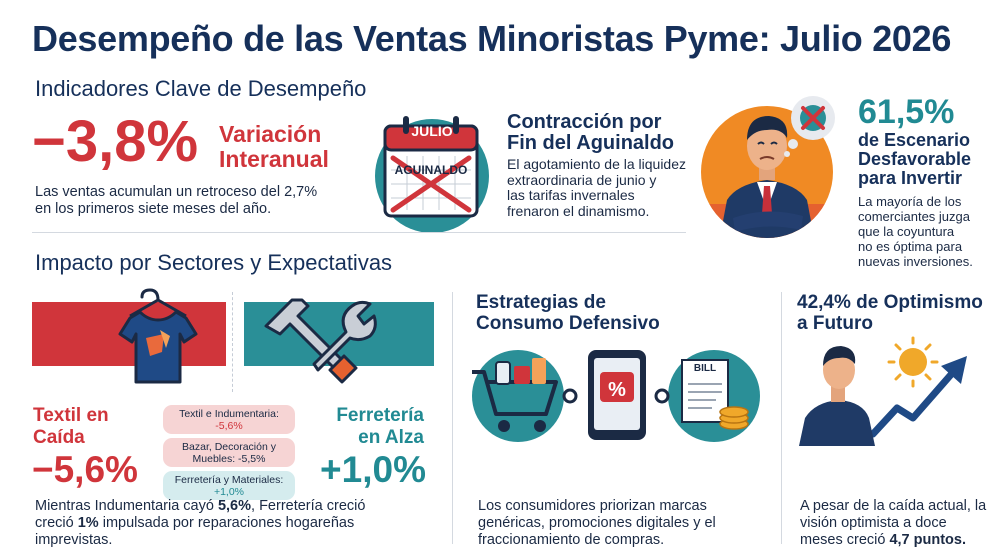  I want to click on kpi-unfavorable-title-line3: para Invertir, so click(910, 178).